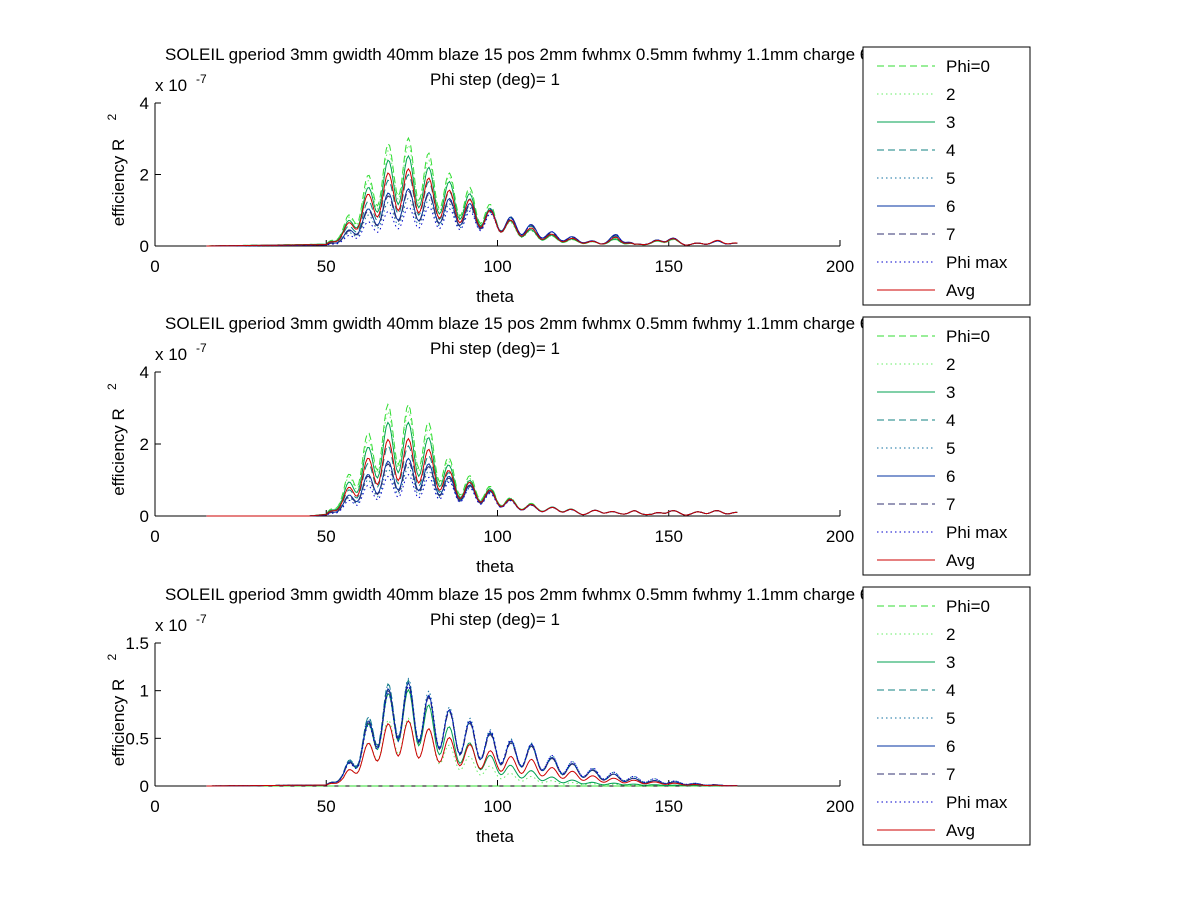 The width and height of the screenshot is (1200, 901). I want to click on y-tick-label: 1, so click(144, 691).